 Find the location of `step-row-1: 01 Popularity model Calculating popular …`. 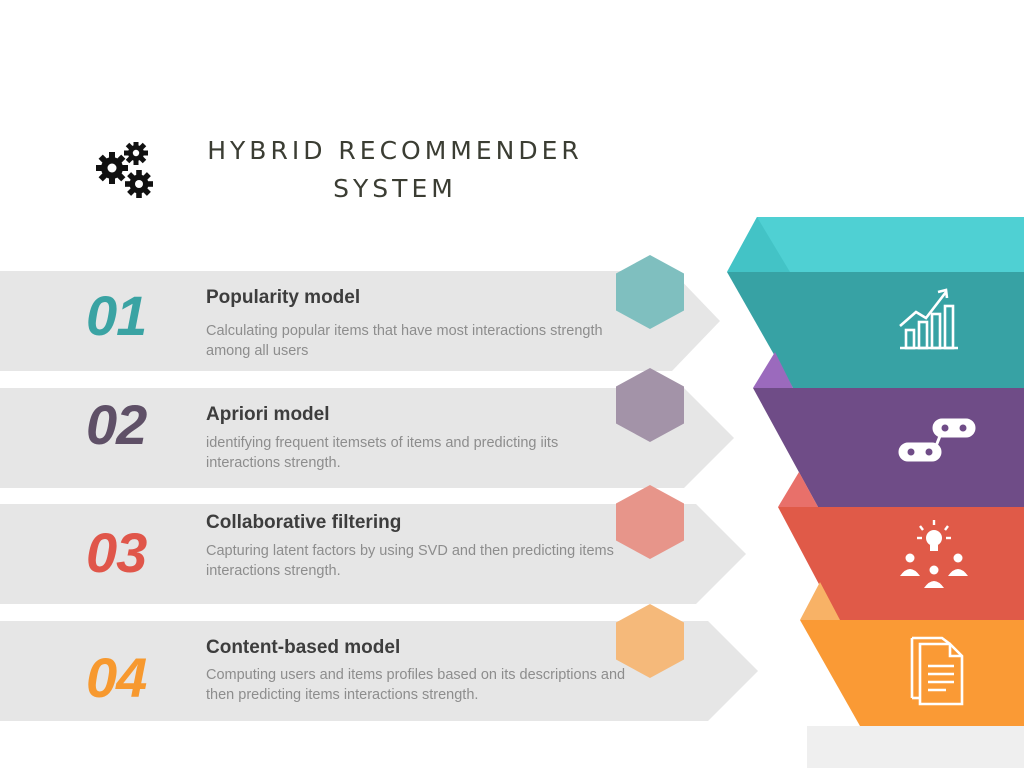

step-row-1: 01 Popularity model Calculating popular … is located at coordinates (380, 321).